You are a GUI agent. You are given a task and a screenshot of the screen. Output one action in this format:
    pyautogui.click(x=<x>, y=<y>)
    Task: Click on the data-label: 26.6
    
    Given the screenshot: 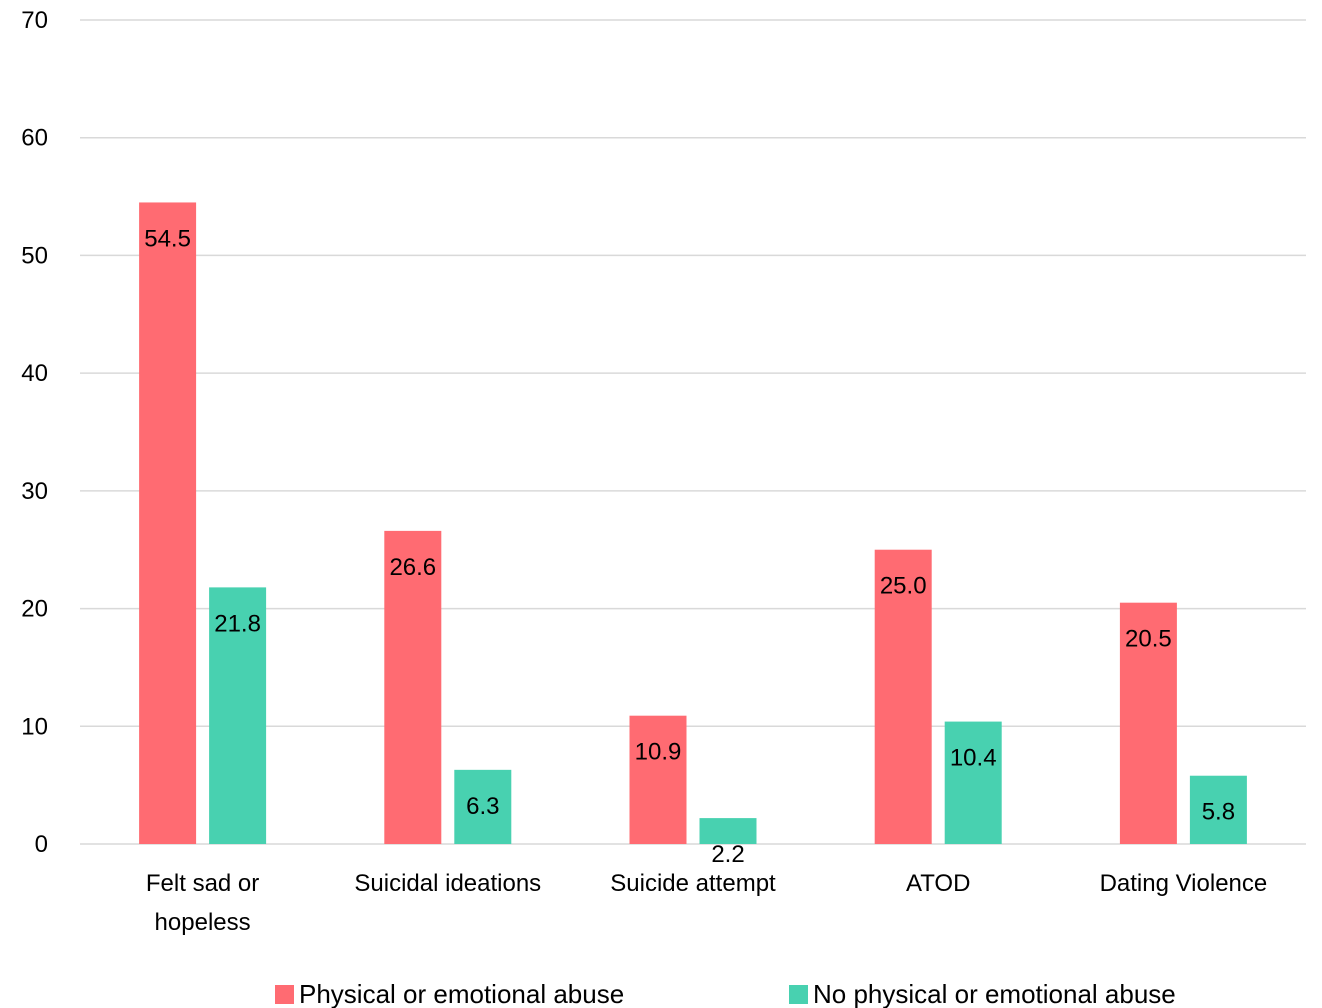 What is the action you would take?
    pyautogui.click(x=412, y=567)
    